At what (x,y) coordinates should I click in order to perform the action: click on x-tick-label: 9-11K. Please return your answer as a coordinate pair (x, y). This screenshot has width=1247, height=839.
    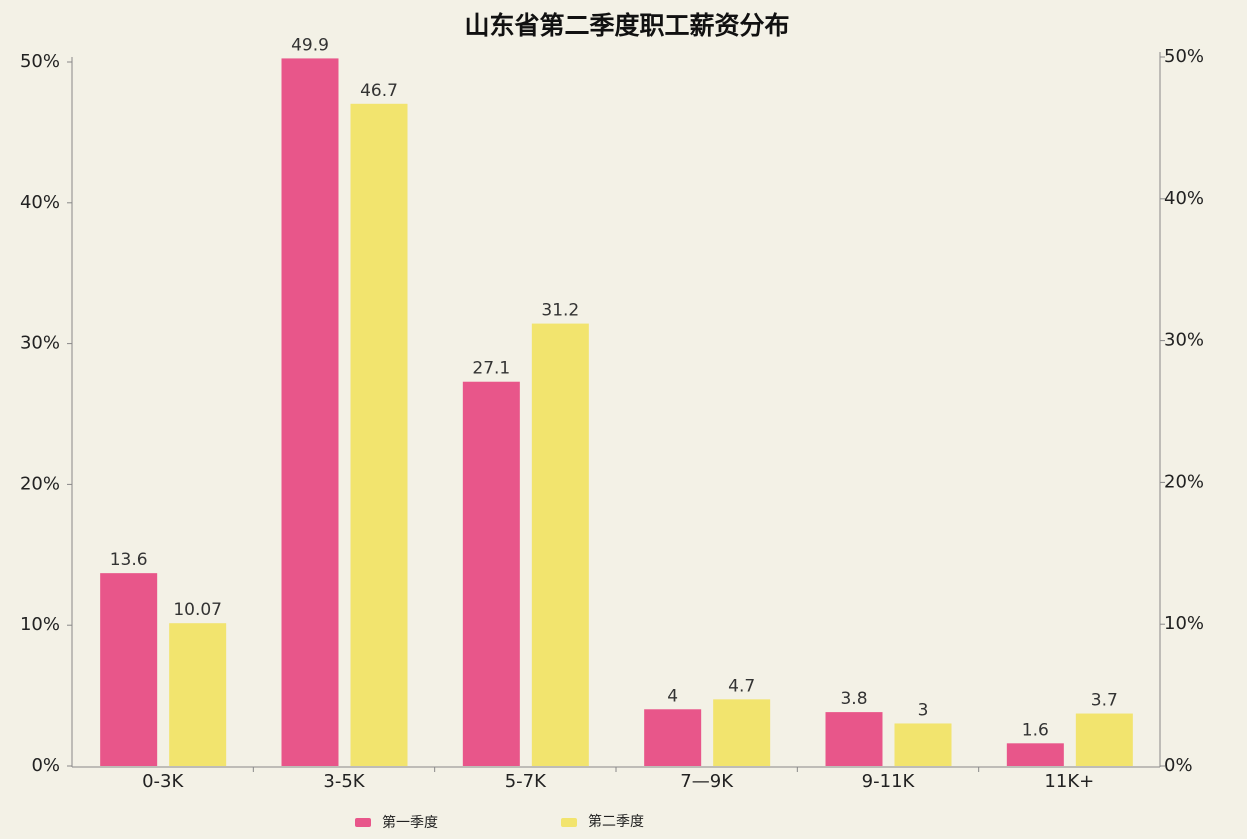
    Looking at the image, I should click on (889, 781).